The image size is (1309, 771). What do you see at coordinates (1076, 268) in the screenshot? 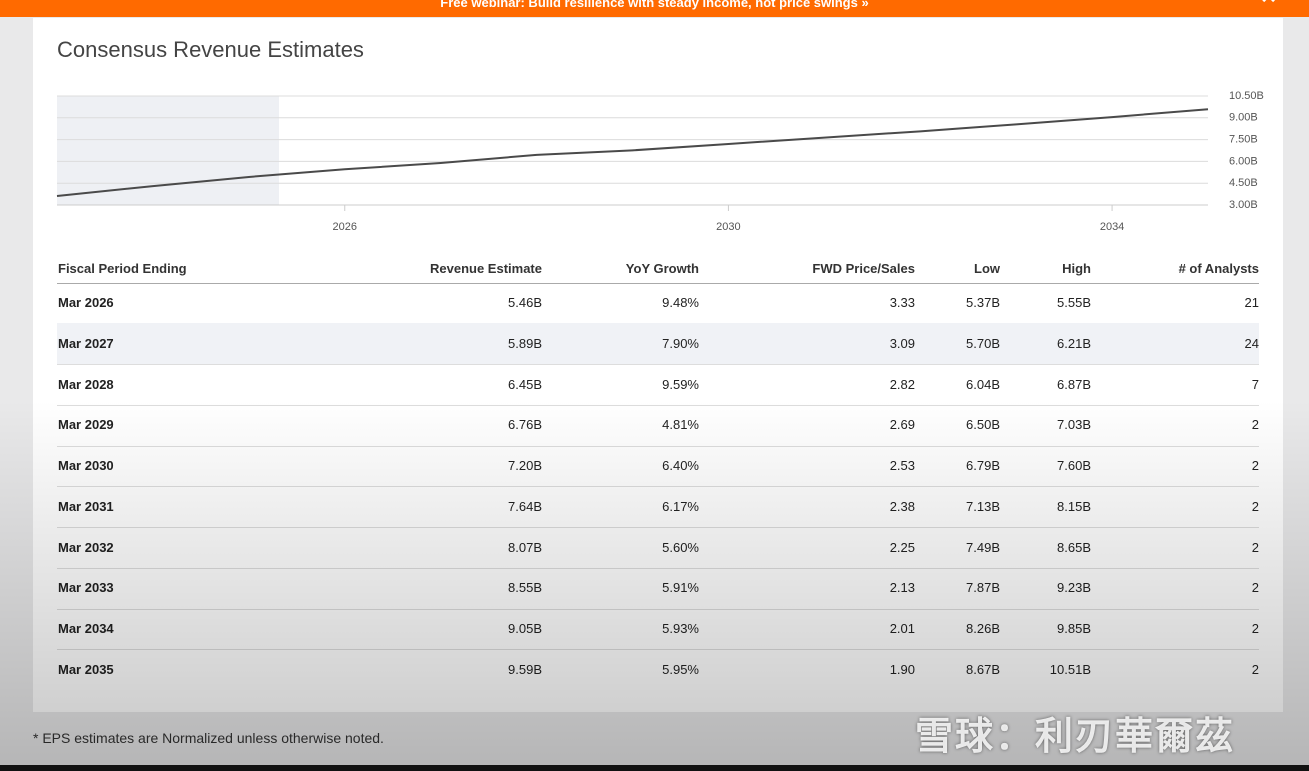
I see `column-header: High` at bounding box center [1076, 268].